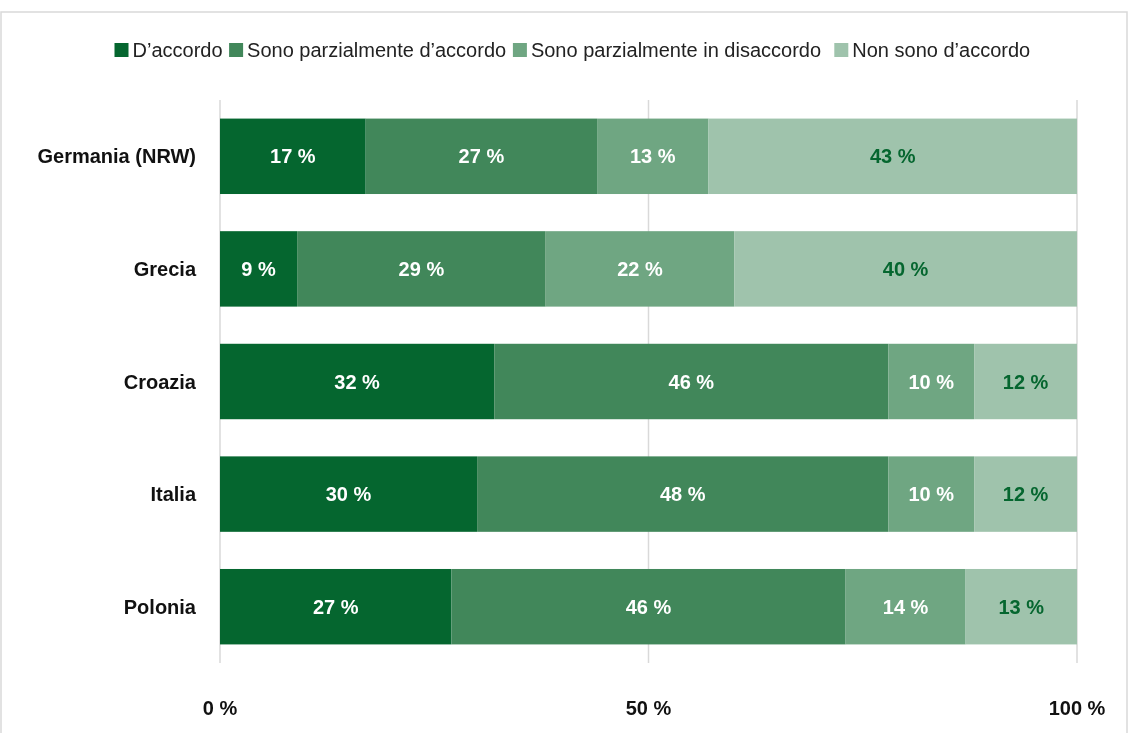 The height and width of the screenshot is (733, 1128). What do you see at coordinates (116, 156) in the screenshot?
I see `y-tick-label: Germania (NRW)` at bounding box center [116, 156].